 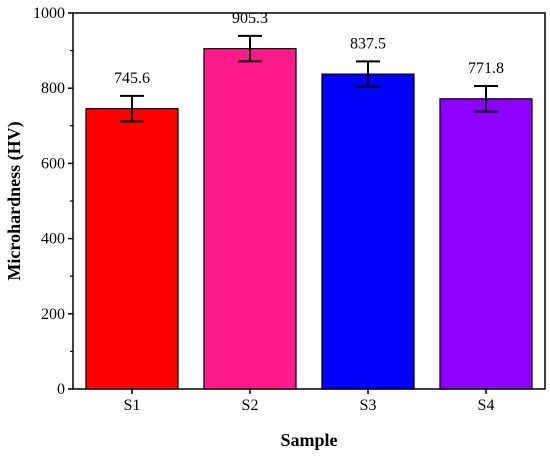 What do you see at coordinates (53, 88) in the screenshot?
I see `y-tick-label-800: 800` at bounding box center [53, 88].